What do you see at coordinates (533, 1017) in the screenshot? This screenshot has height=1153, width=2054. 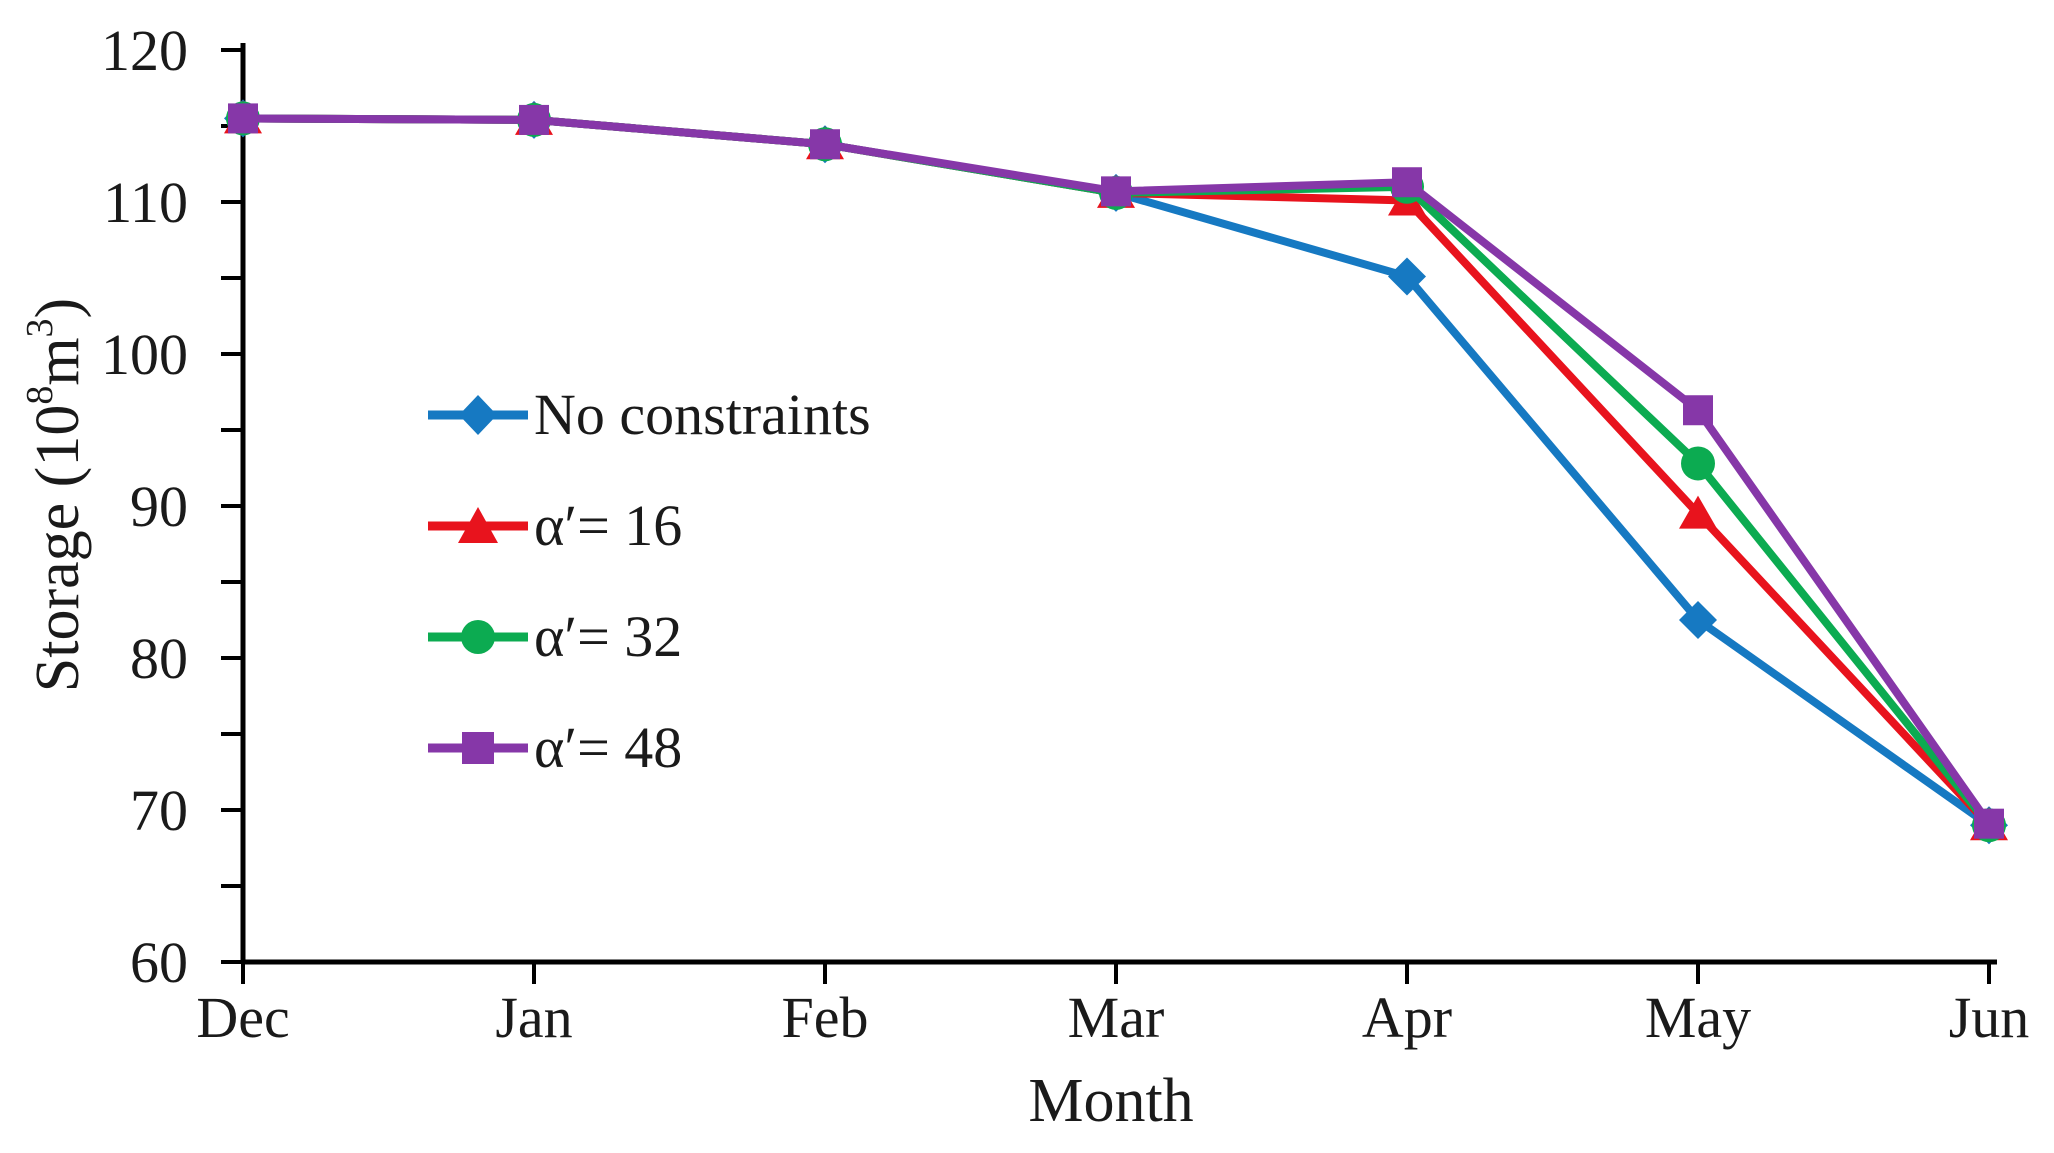 I see `x-tick-label: Jan` at bounding box center [533, 1017].